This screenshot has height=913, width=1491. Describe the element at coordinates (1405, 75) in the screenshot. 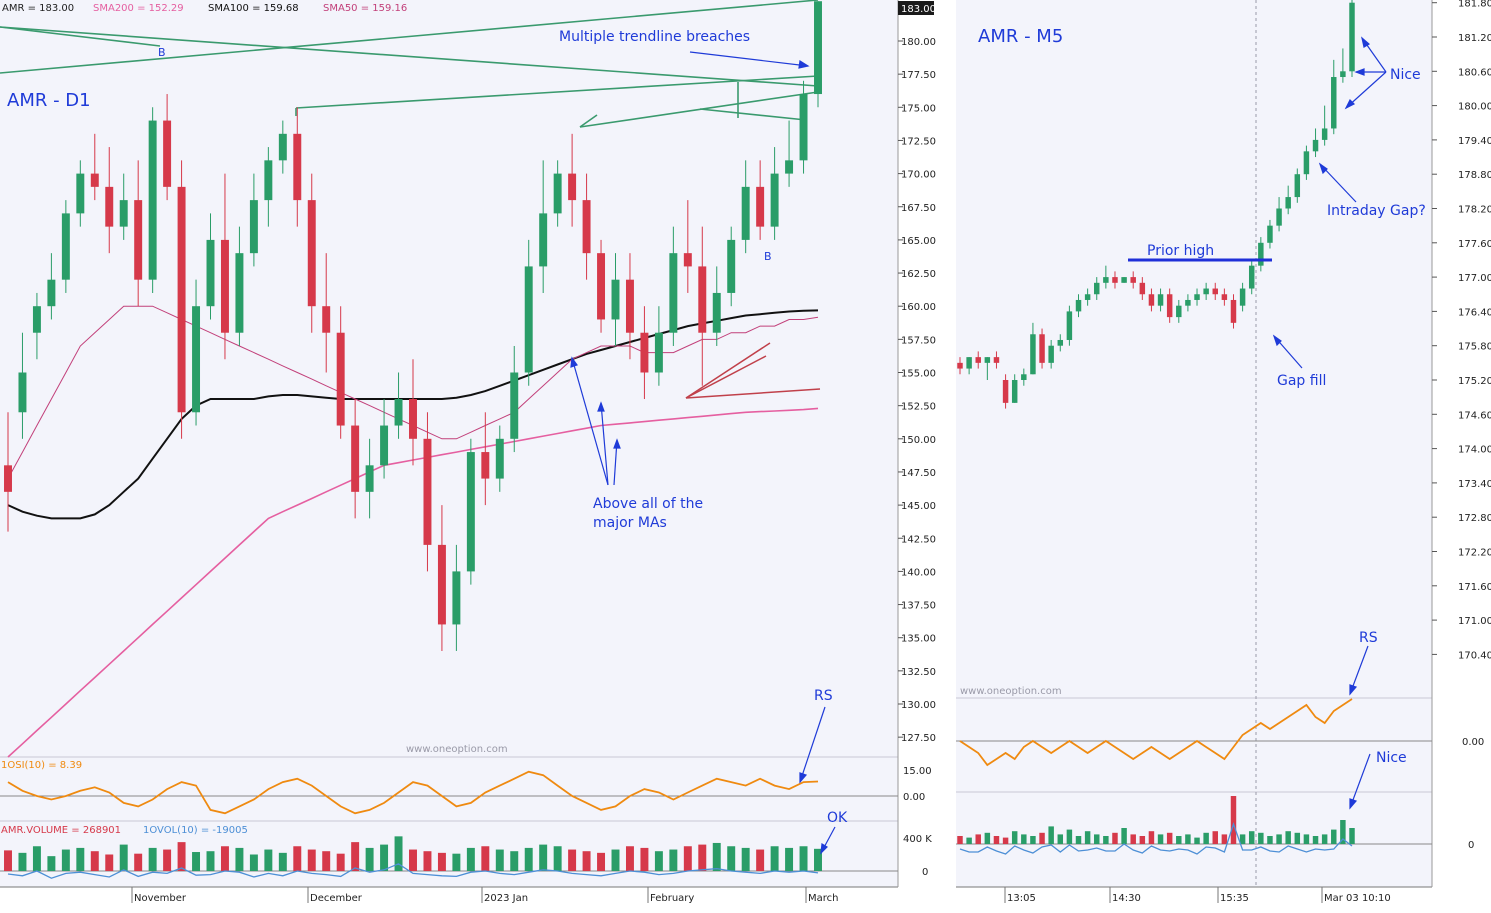

I see `annotation-nice: Nice` at that location.